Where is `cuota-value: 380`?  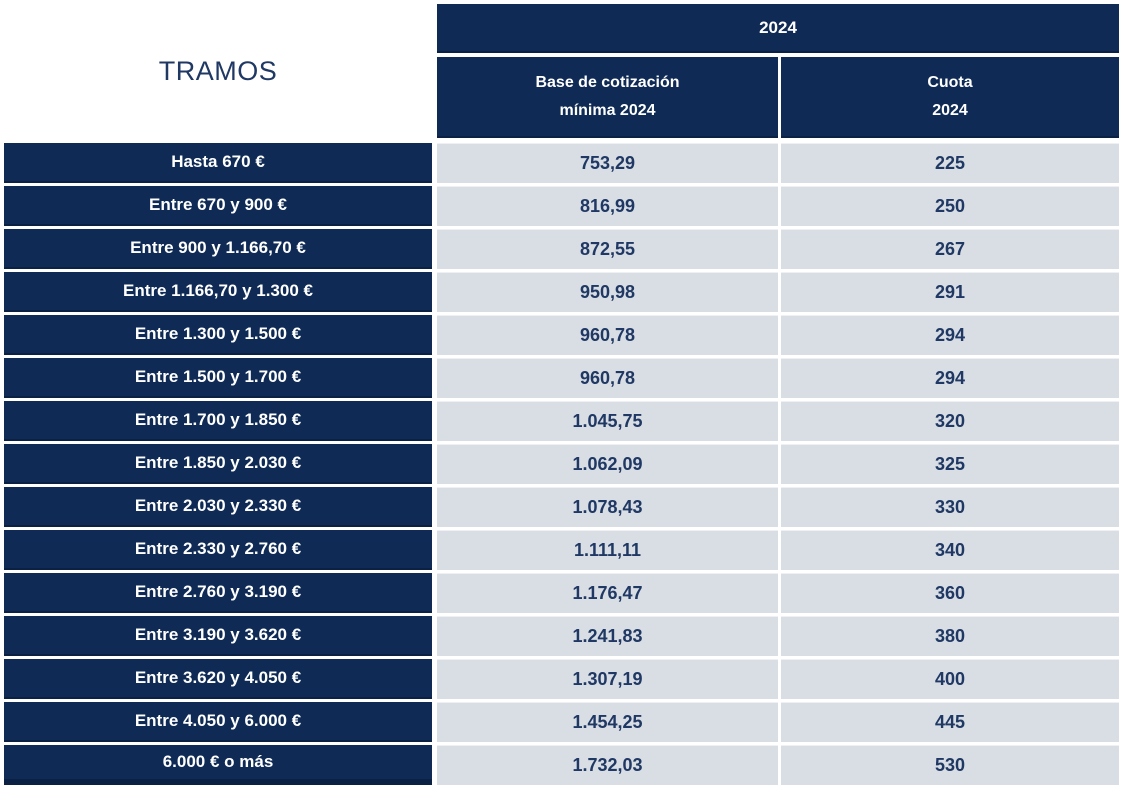 cuota-value: 380 is located at coordinates (950, 636).